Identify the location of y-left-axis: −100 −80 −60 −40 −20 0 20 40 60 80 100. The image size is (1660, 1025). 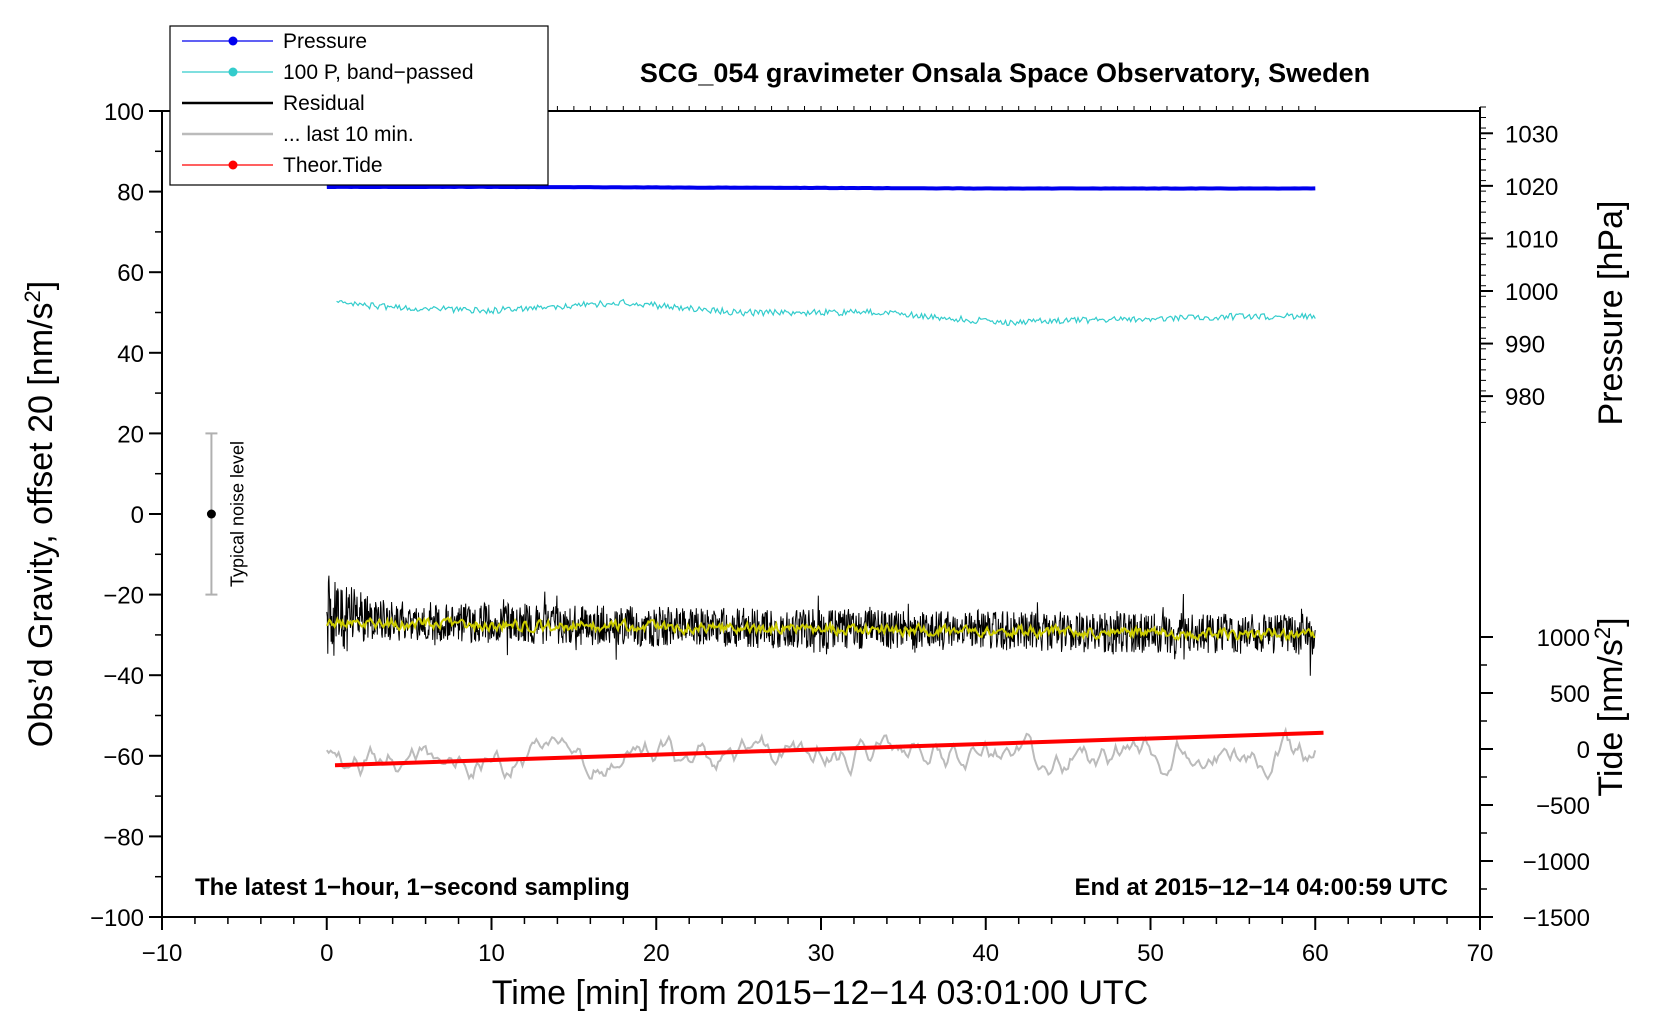
(126, 515).